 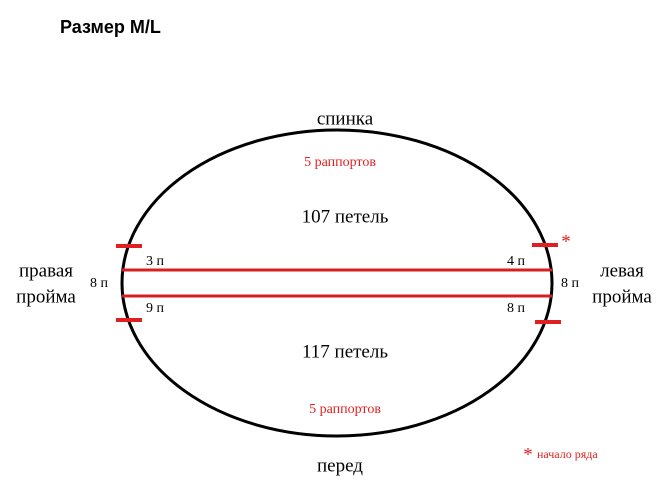 What do you see at coordinates (46, 270) in the screenshot?
I see `label: правая` at bounding box center [46, 270].